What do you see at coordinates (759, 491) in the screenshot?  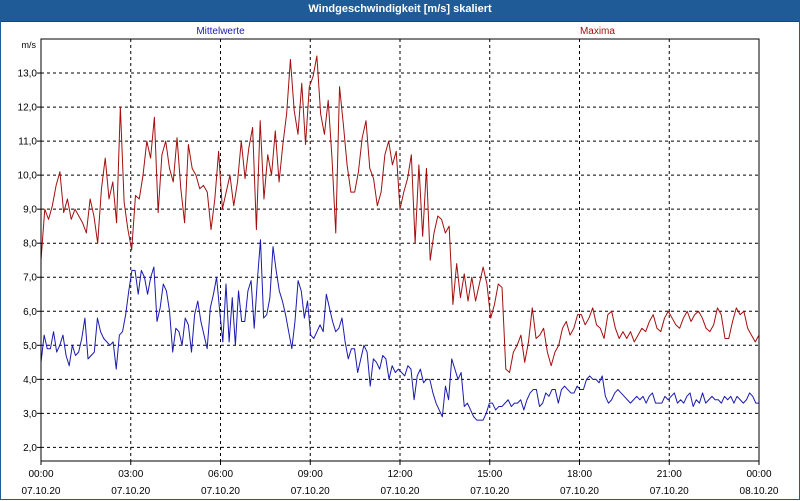 I see `x-tick-date-label: 08.10.20` at bounding box center [759, 491].